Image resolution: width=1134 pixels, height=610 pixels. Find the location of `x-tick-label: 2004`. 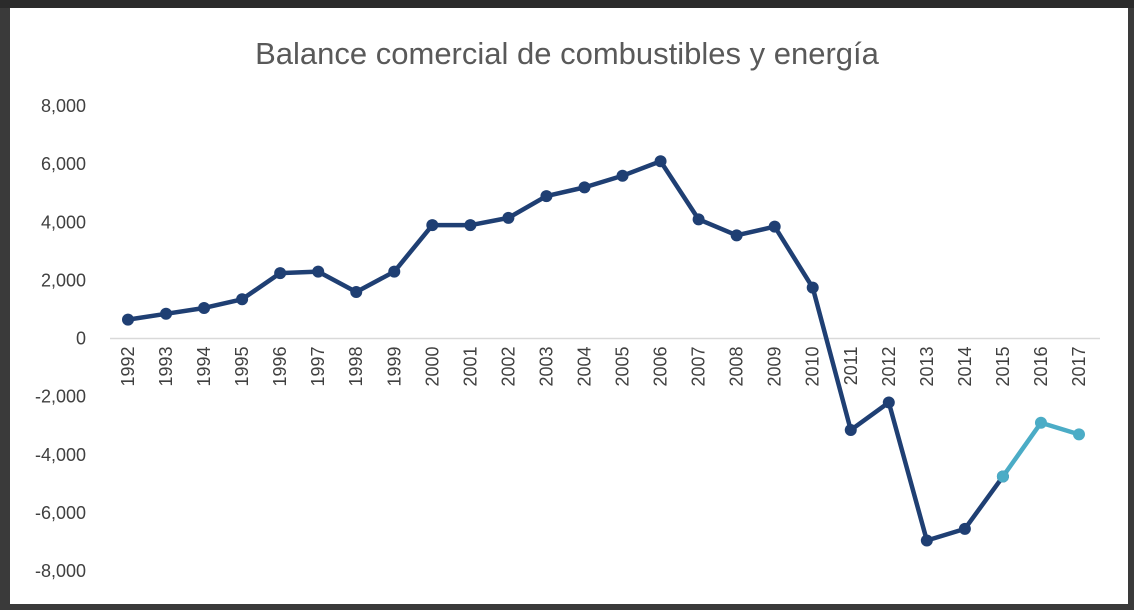

x-tick-label: 2004 is located at coordinates (584, 367).